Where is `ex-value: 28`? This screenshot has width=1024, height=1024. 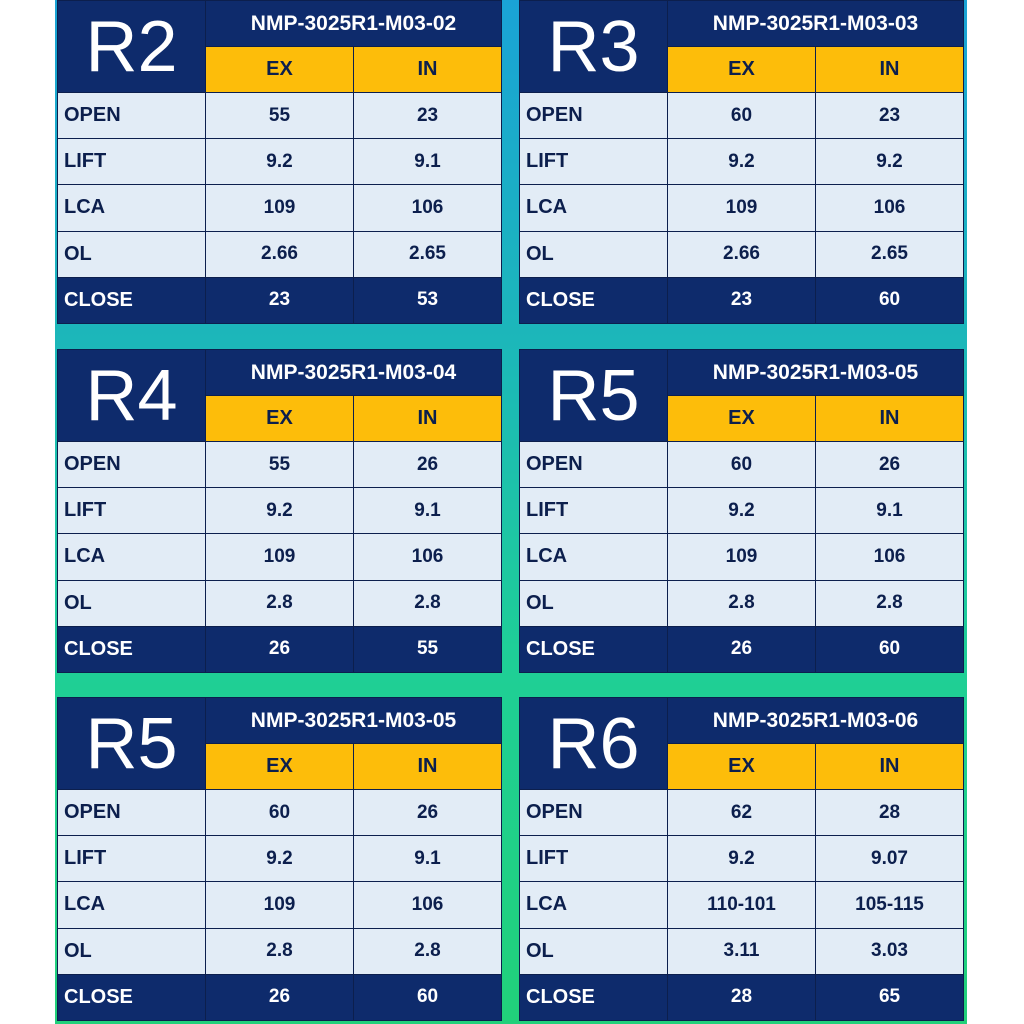
ex-value: 28 is located at coordinates (741, 997).